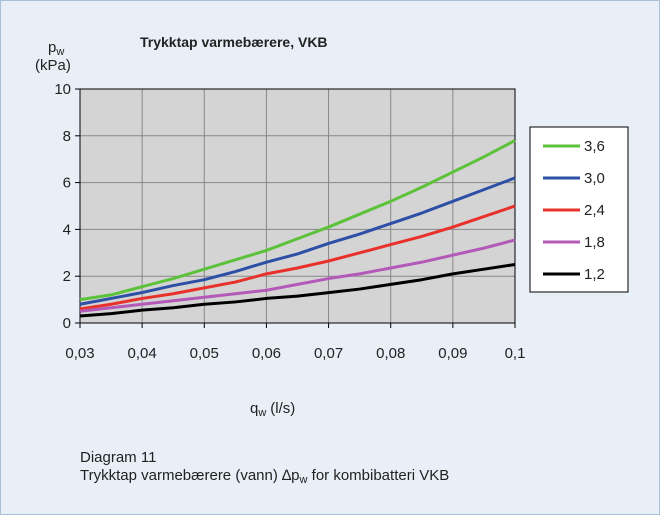 The width and height of the screenshot is (660, 515). What do you see at coordinates (594, 274) in the screenshot?
I see `legend-label: 1,2` at bounding box center [594, 274].